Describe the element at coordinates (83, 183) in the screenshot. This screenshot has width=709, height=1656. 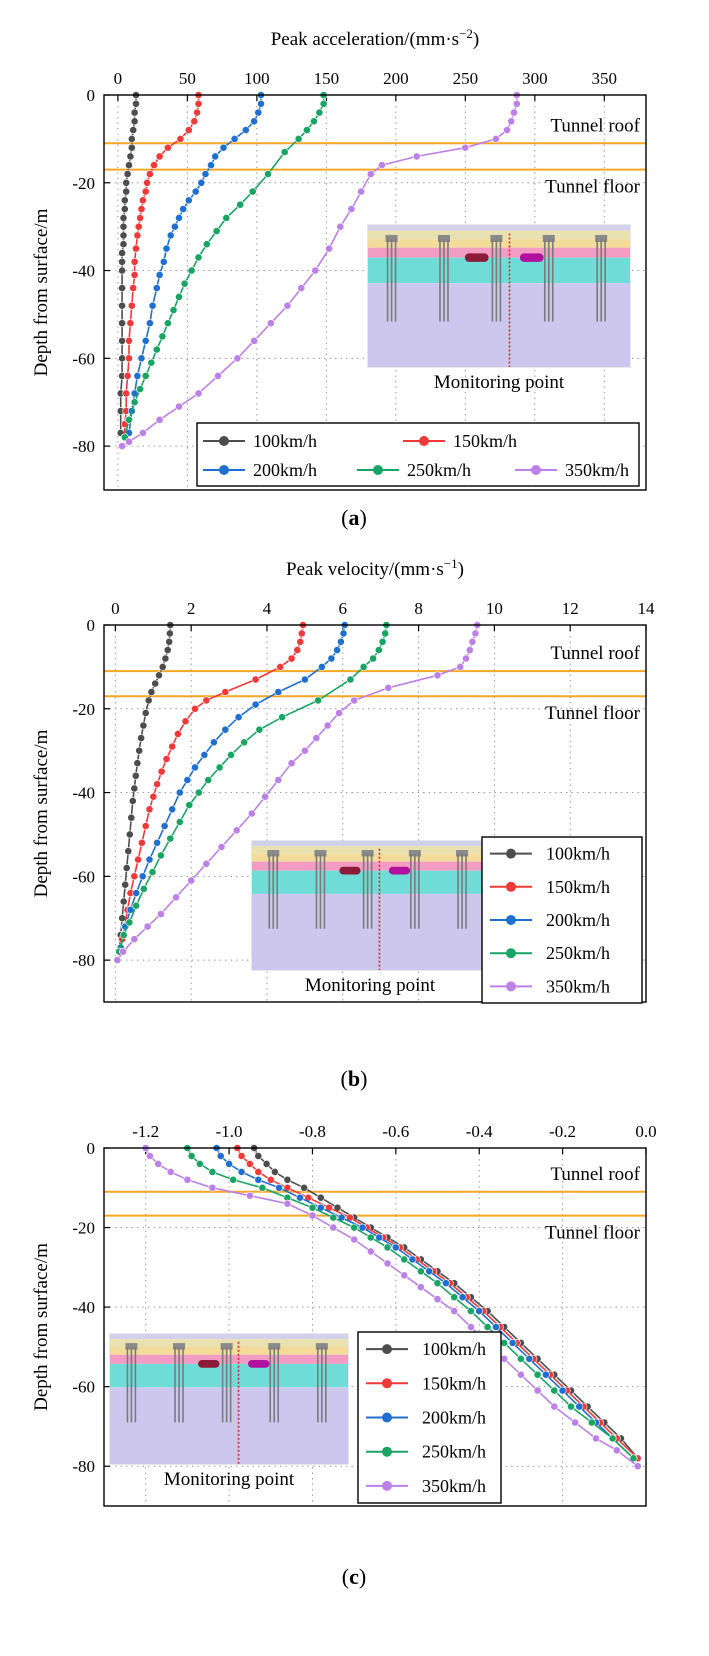
I see `y-tick-label: -20` at that location.